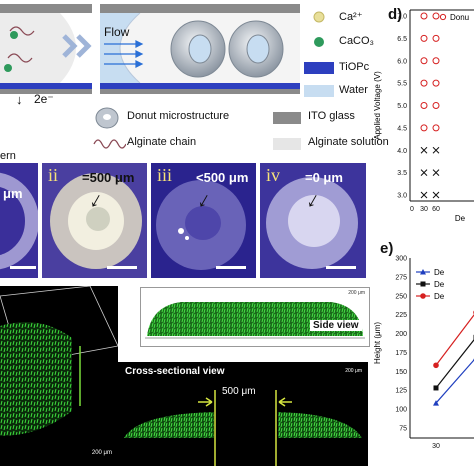 Image resolution: width=474 pixels, height=474 pixels. Describe the element at coordinates (124, 54) in the screenshot. I see `flow-arrows-icon` at that location.